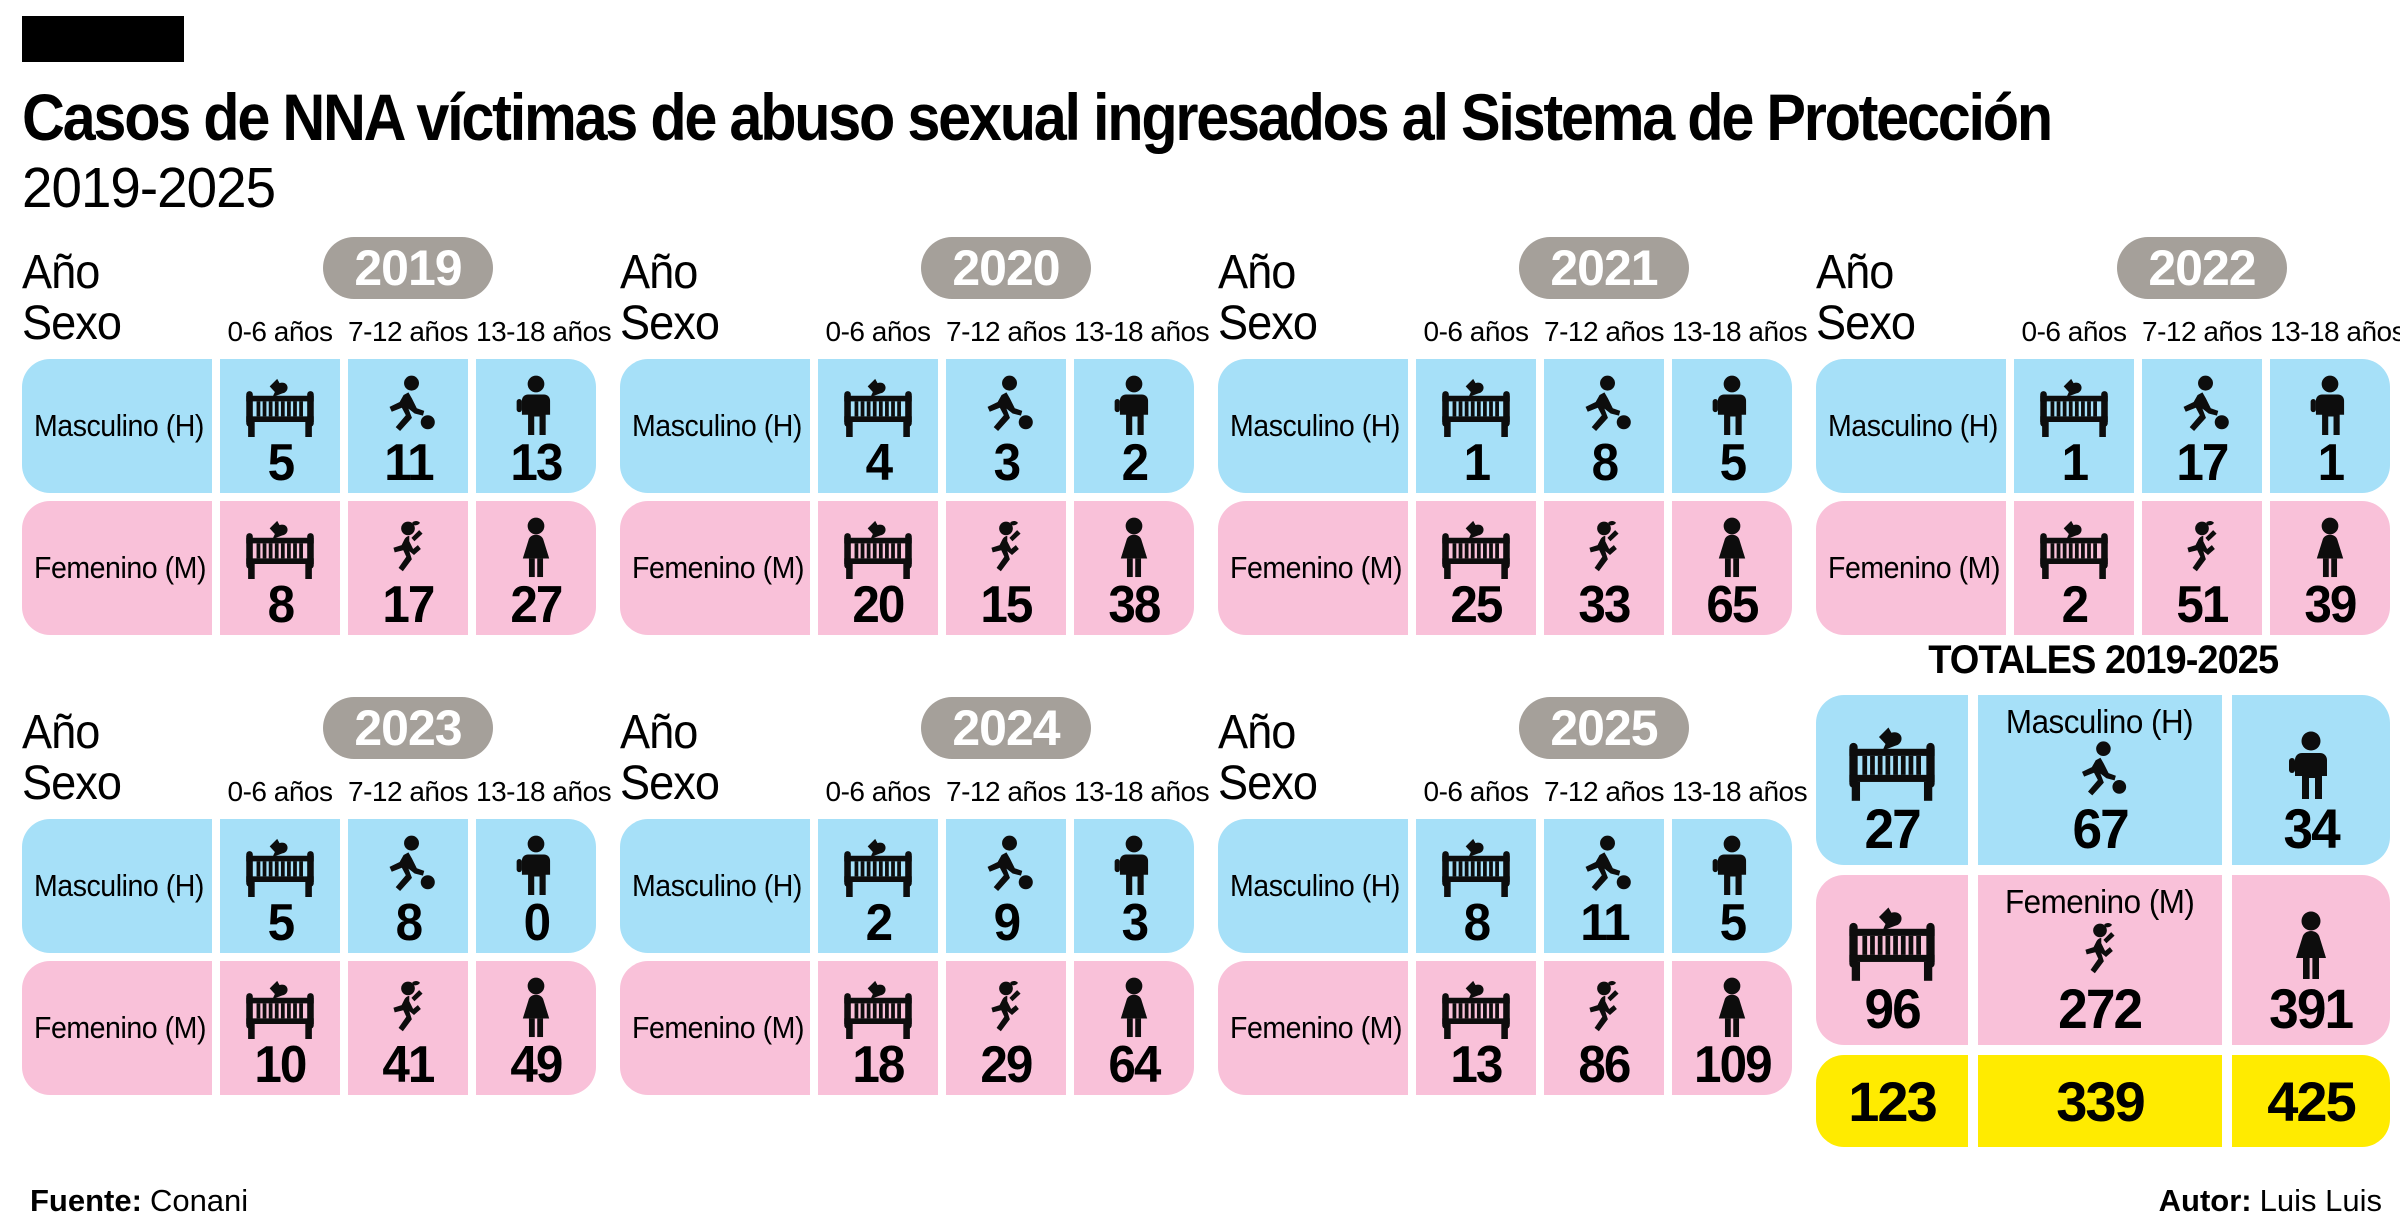 This screenshot has height=1219, width=2400. Describe the element at coordinates (408, 605) in the screenshot. I see `female-7-12-value: 17` at that location.